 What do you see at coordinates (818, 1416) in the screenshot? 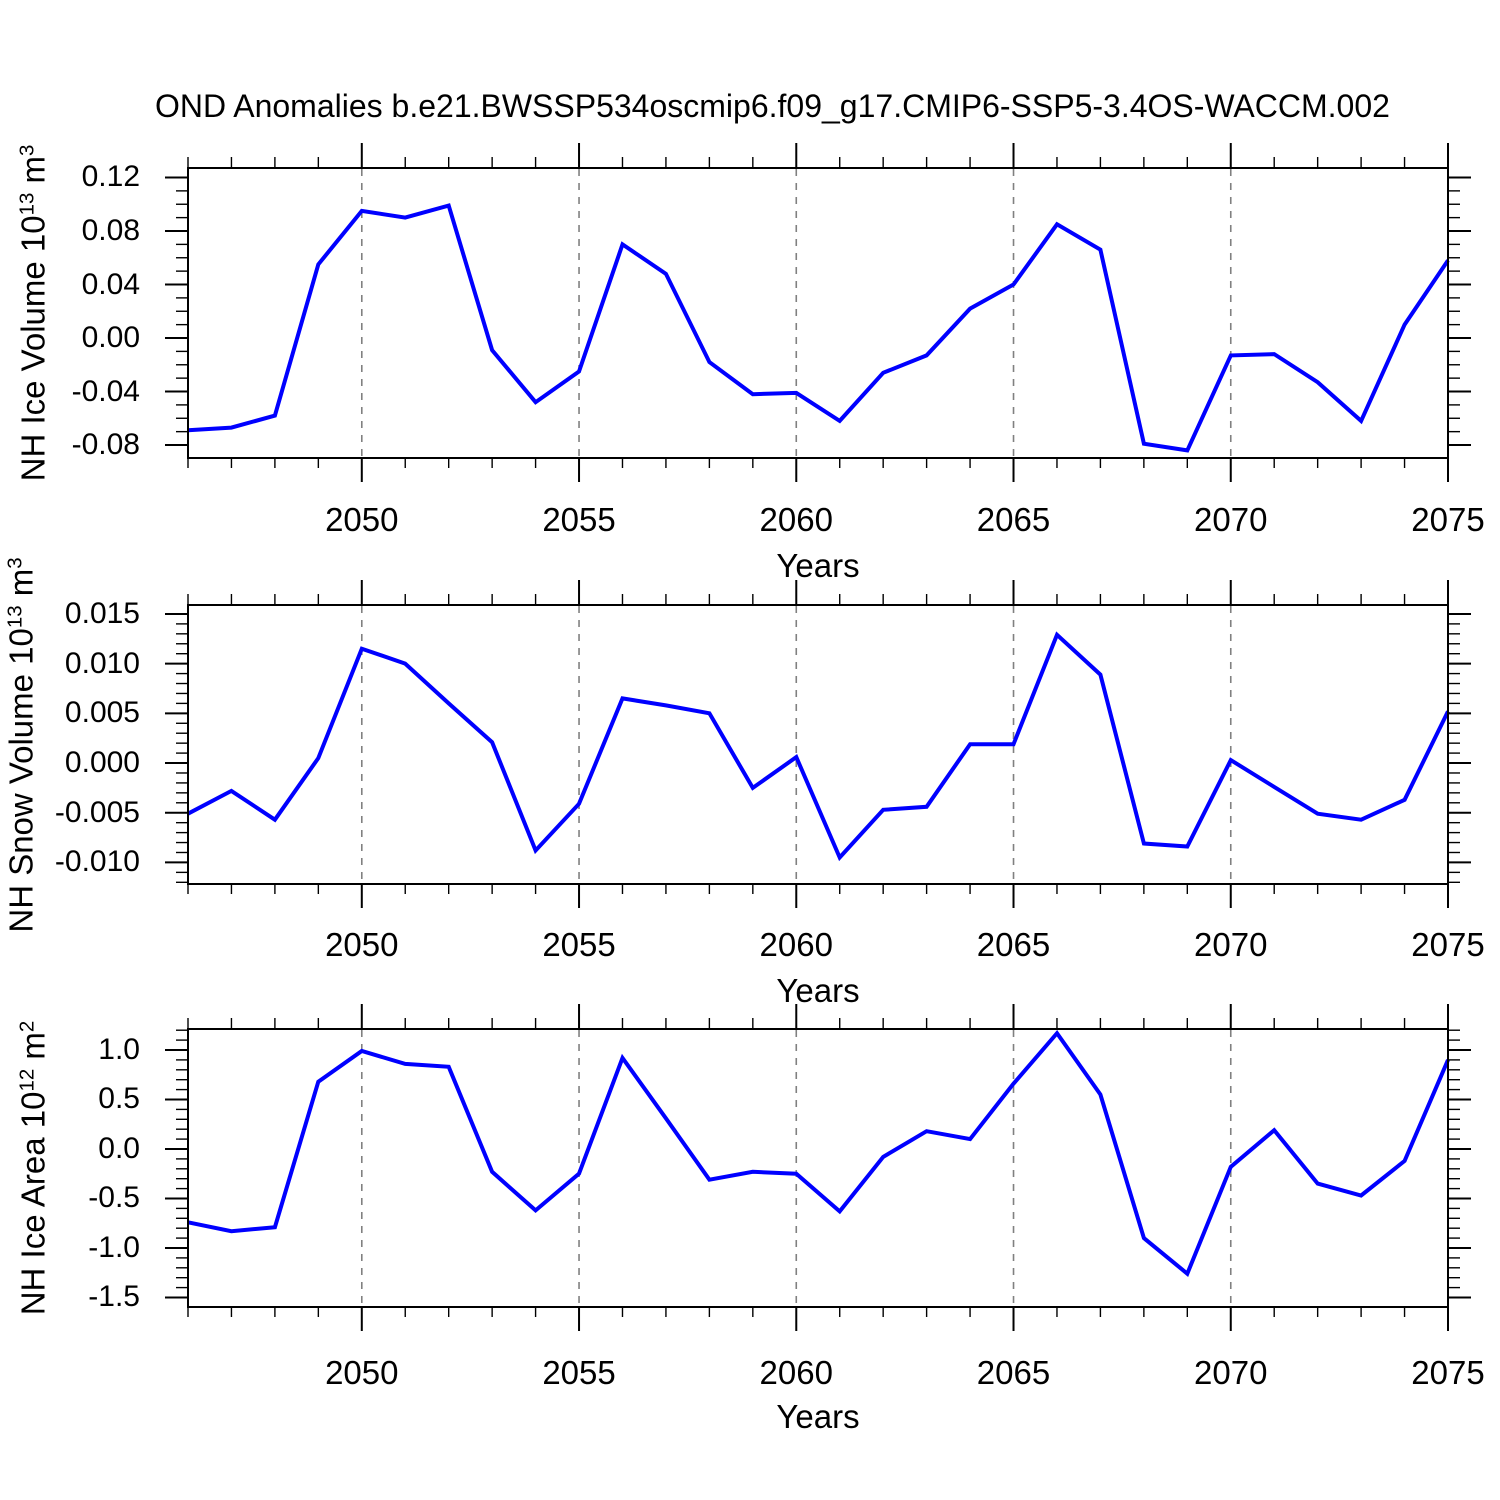
I see `x-axis-title-nh-ice-area: Years` at bounding box center [818, 1416].